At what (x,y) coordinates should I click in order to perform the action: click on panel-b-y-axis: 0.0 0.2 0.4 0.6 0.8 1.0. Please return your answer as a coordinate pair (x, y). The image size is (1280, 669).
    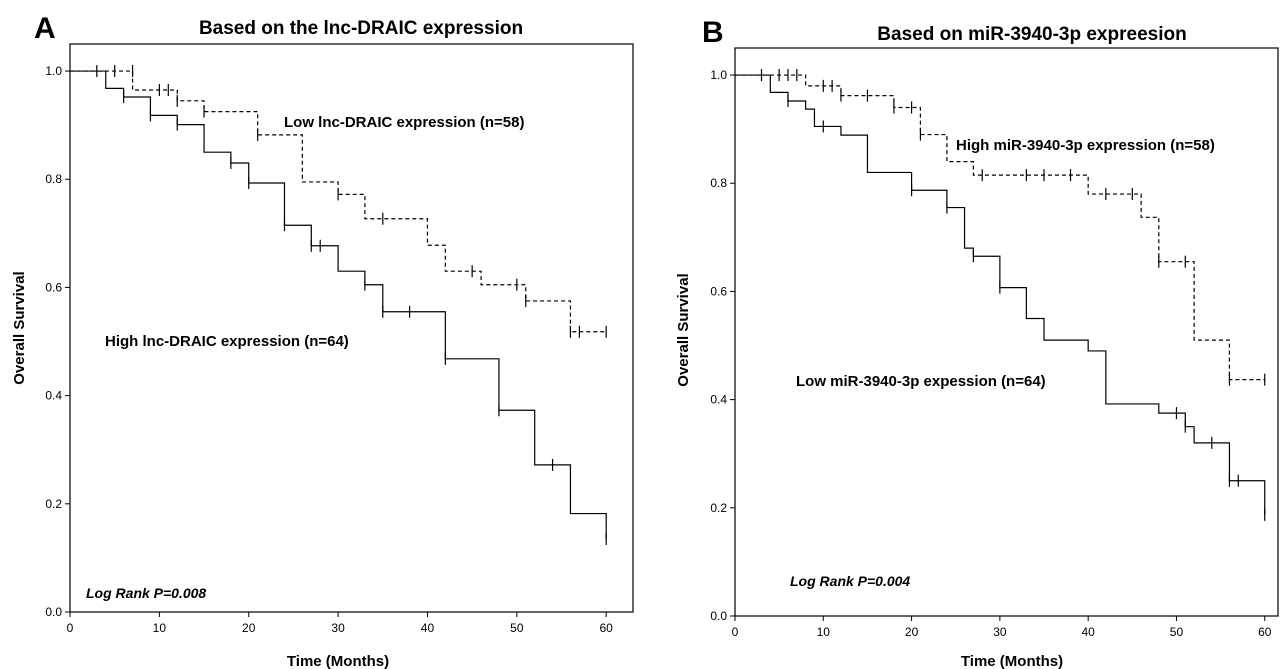
    Looking at the image, I should click on (722, 345).